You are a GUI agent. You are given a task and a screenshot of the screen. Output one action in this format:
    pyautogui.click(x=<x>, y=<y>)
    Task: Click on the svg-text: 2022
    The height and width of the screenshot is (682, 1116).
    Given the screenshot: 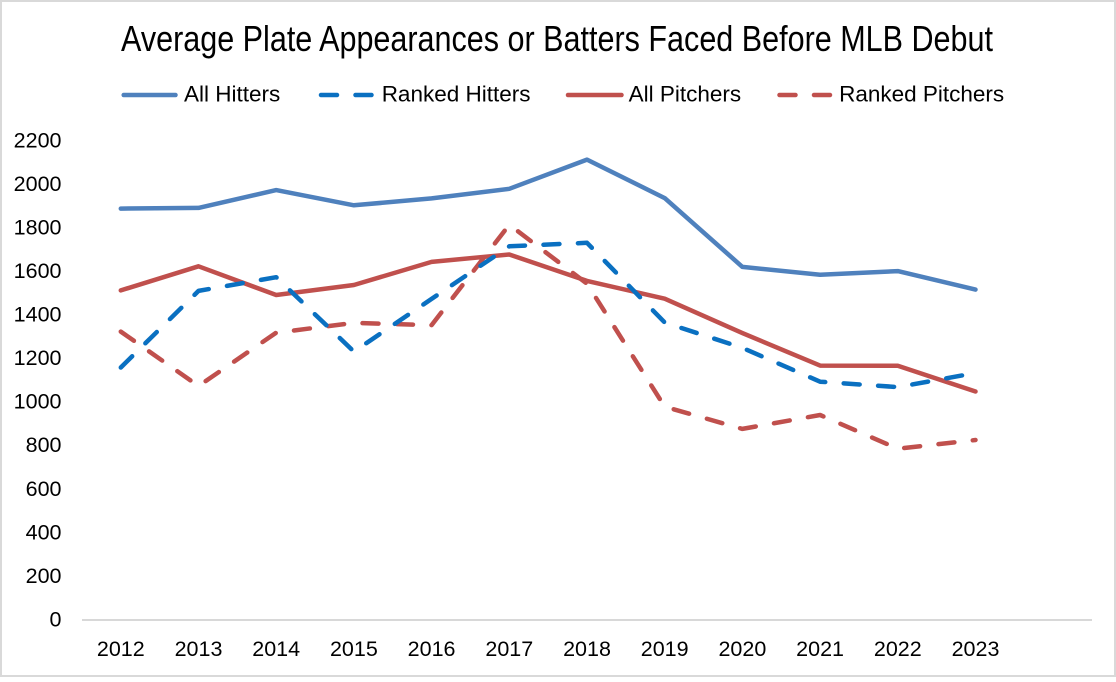 What is the action you would take?
    pyautogui.click(x=898, y=649)
    